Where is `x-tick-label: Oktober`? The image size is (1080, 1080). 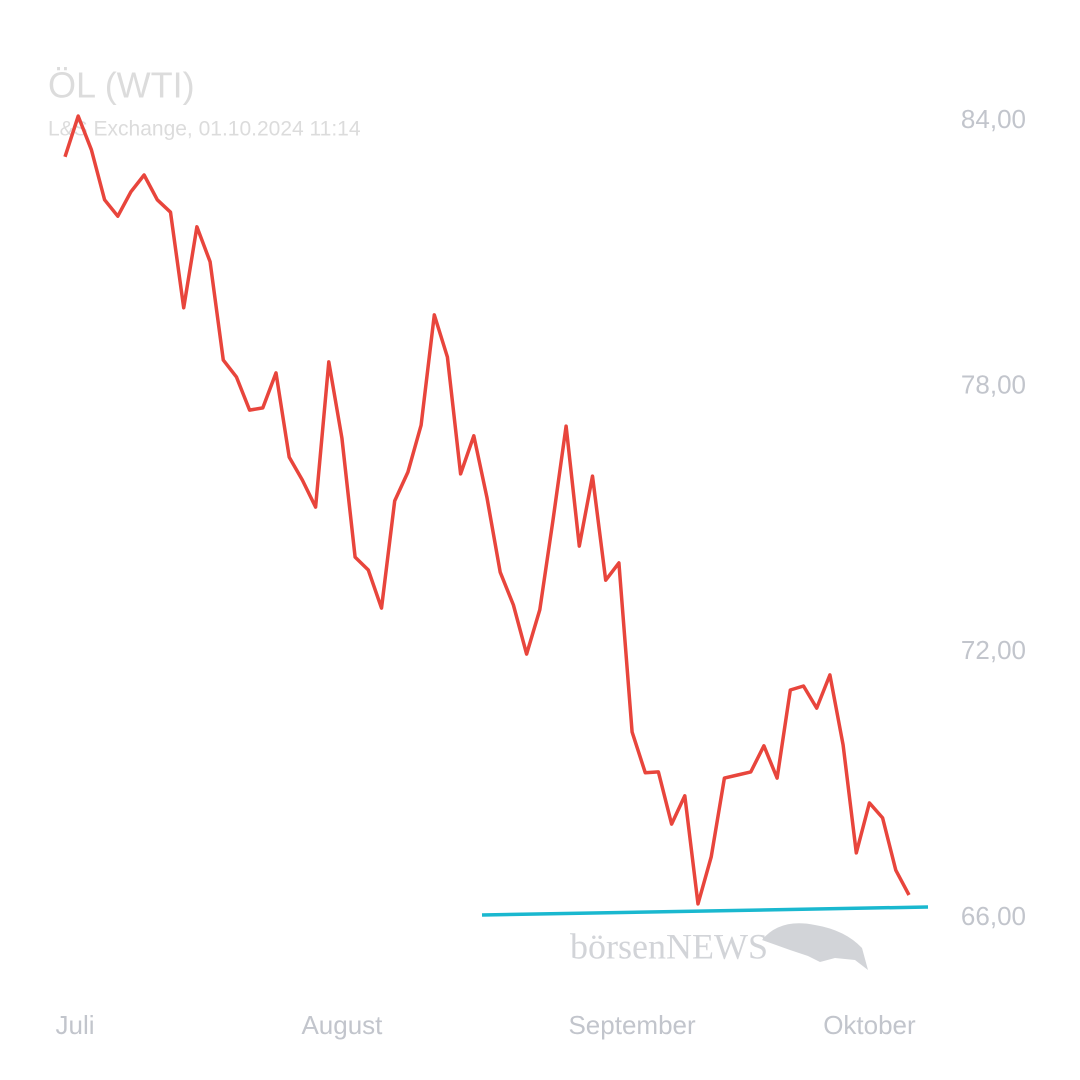 x-tick-label: Oktober is located at coordinates (869, 1025).